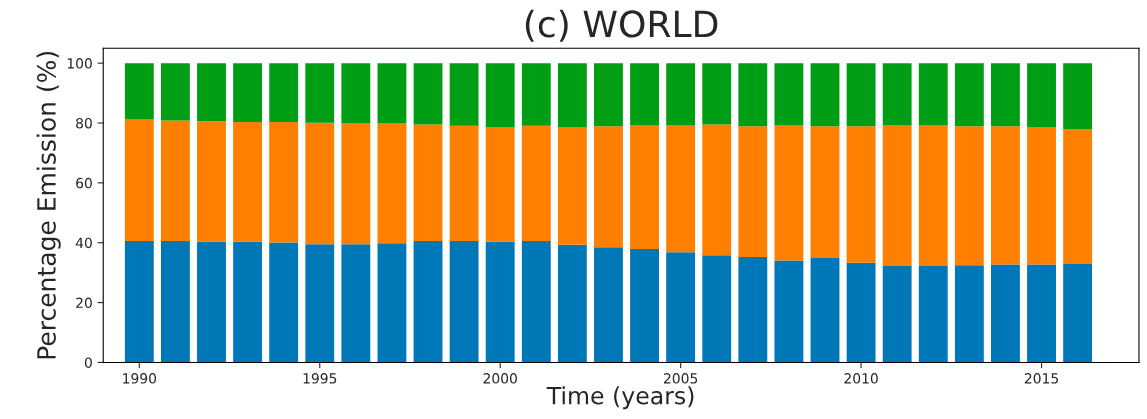 This screenshot has width=1147, height=419. What do you see at coordinates (83, 243) in the screenshot?
I see `y-tick-label: 40` at bounding box center [83, 243].